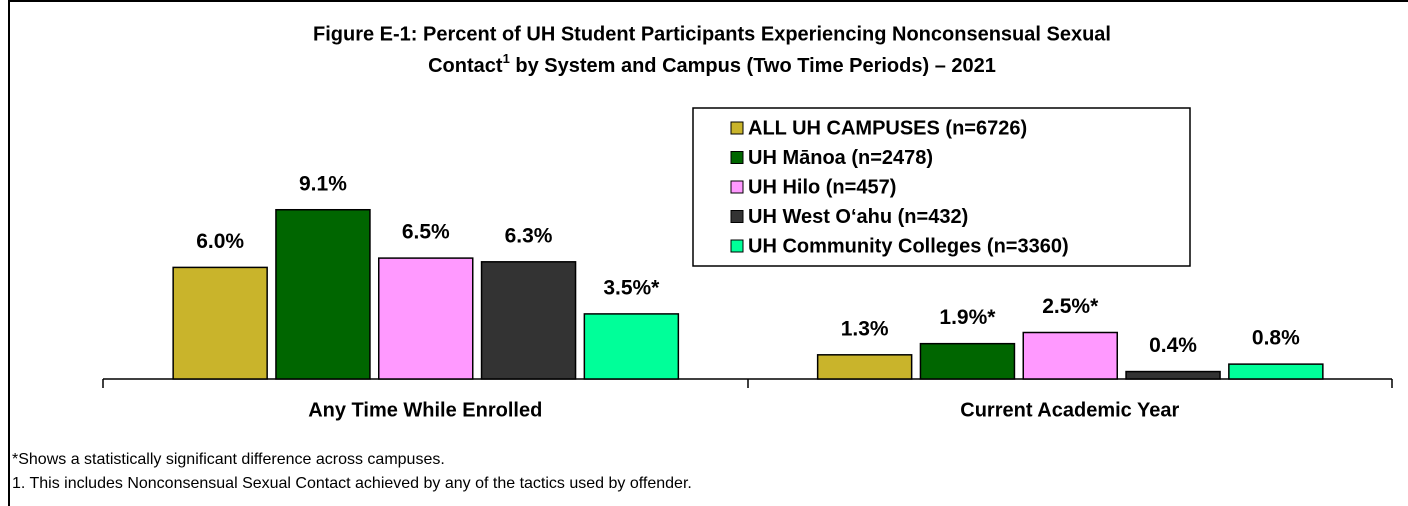  Describe the element at coordinates (465, 66) in the screenshot. I see `chart-title: Contact` at that location.